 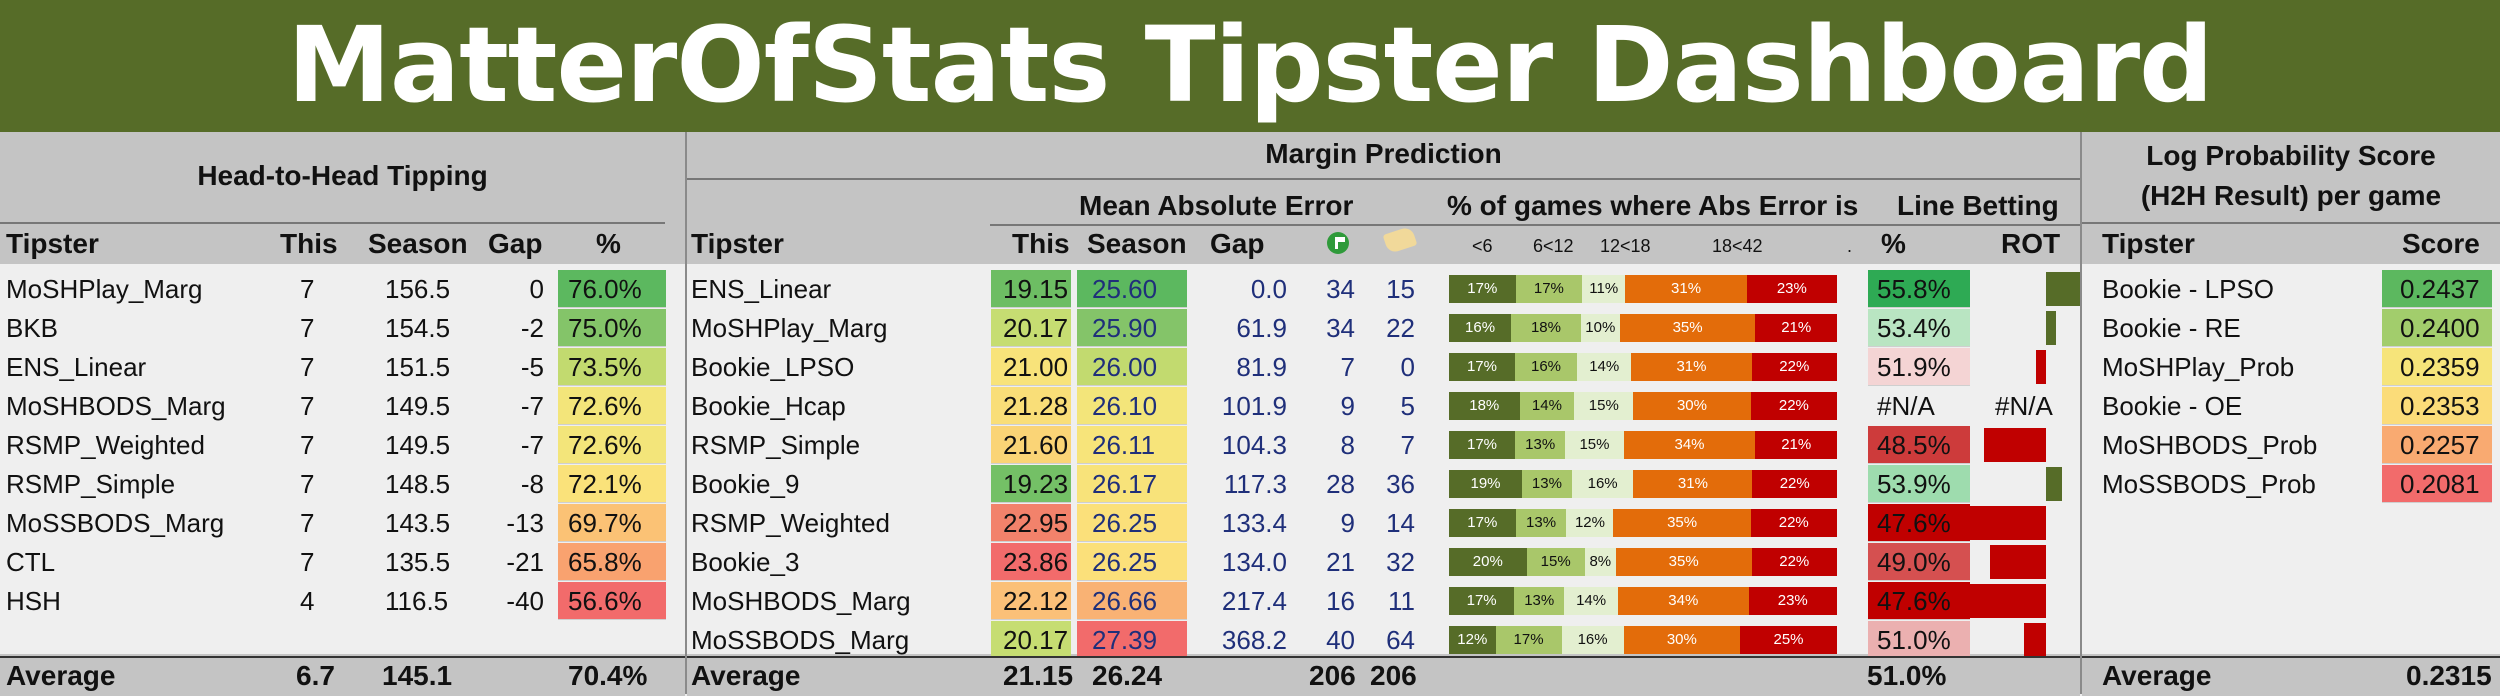 What do you see at coordinates (2171, 328) in the screenshot?
I see `logprob-tipster: Bookie - RE` at bounding box center [2171, 328].